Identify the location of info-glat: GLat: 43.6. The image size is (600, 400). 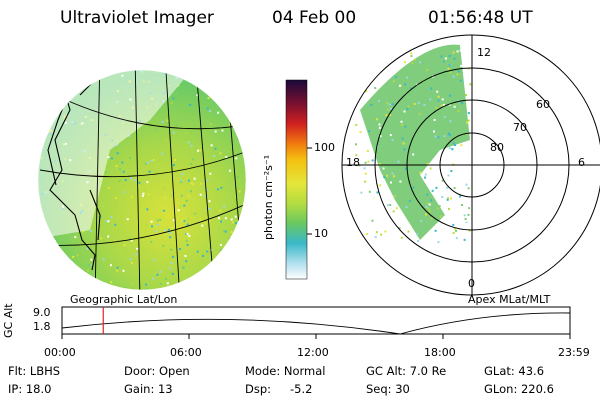
(514, 371).